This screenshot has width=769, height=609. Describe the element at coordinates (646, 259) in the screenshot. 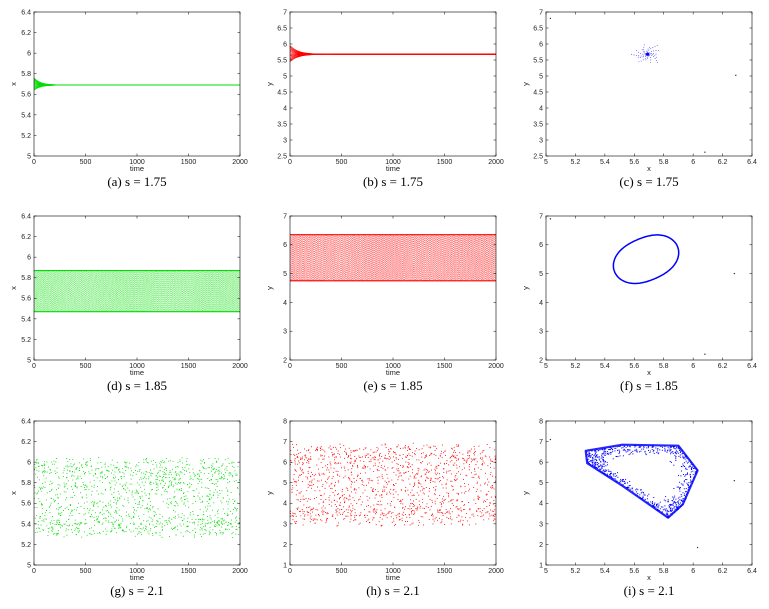

I see `limit-cycle` at that location.